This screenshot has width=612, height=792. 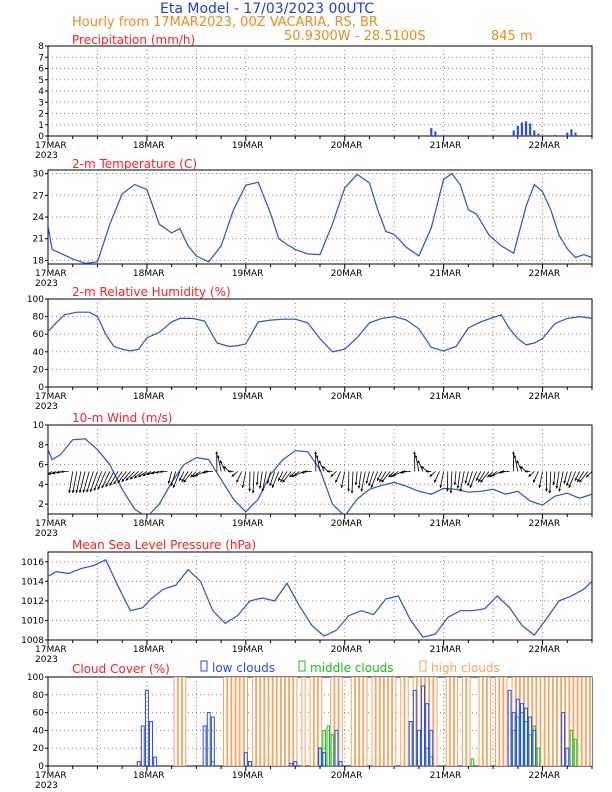 I want to click on x-tick-label: 20MAR, so click(x=347, y=650).